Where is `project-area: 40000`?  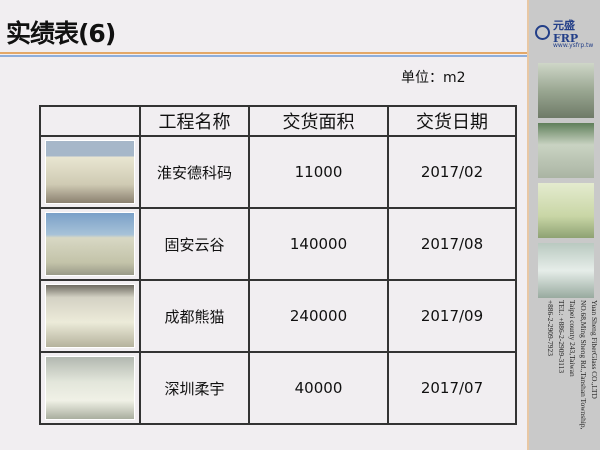 project-area: 40000 is located at coordinates (318, 388).